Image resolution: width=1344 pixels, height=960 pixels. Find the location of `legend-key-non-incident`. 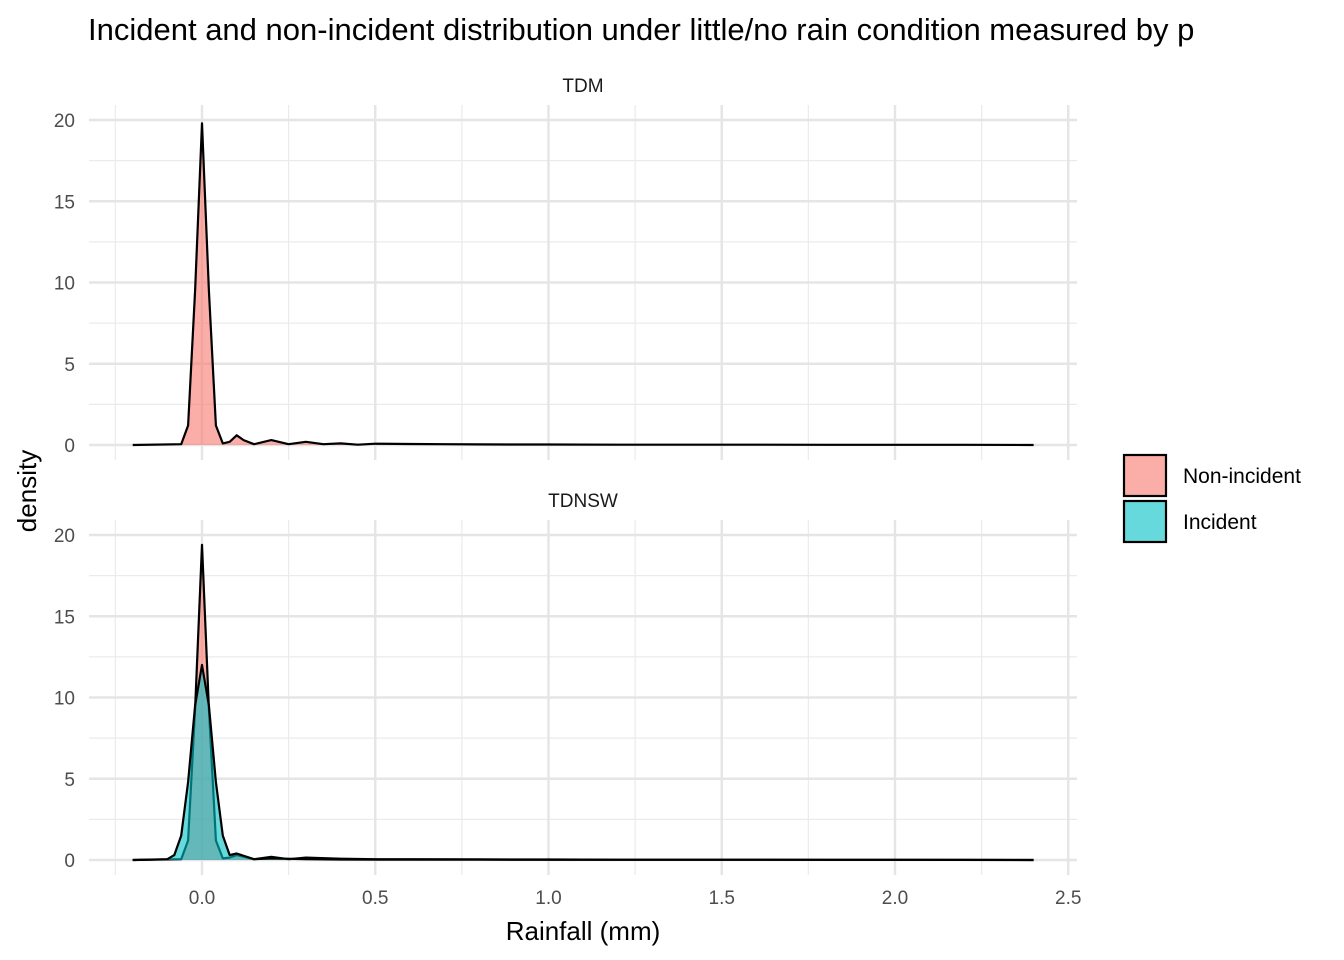

legend-key-non-incident is located at coordinates (1145, 475).